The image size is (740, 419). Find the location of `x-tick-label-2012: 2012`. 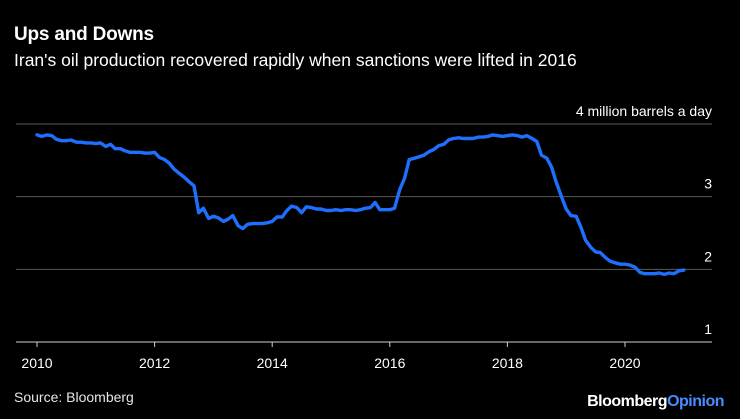

x-tick-label-2012: 2012 is located at coordinates (154, 363).